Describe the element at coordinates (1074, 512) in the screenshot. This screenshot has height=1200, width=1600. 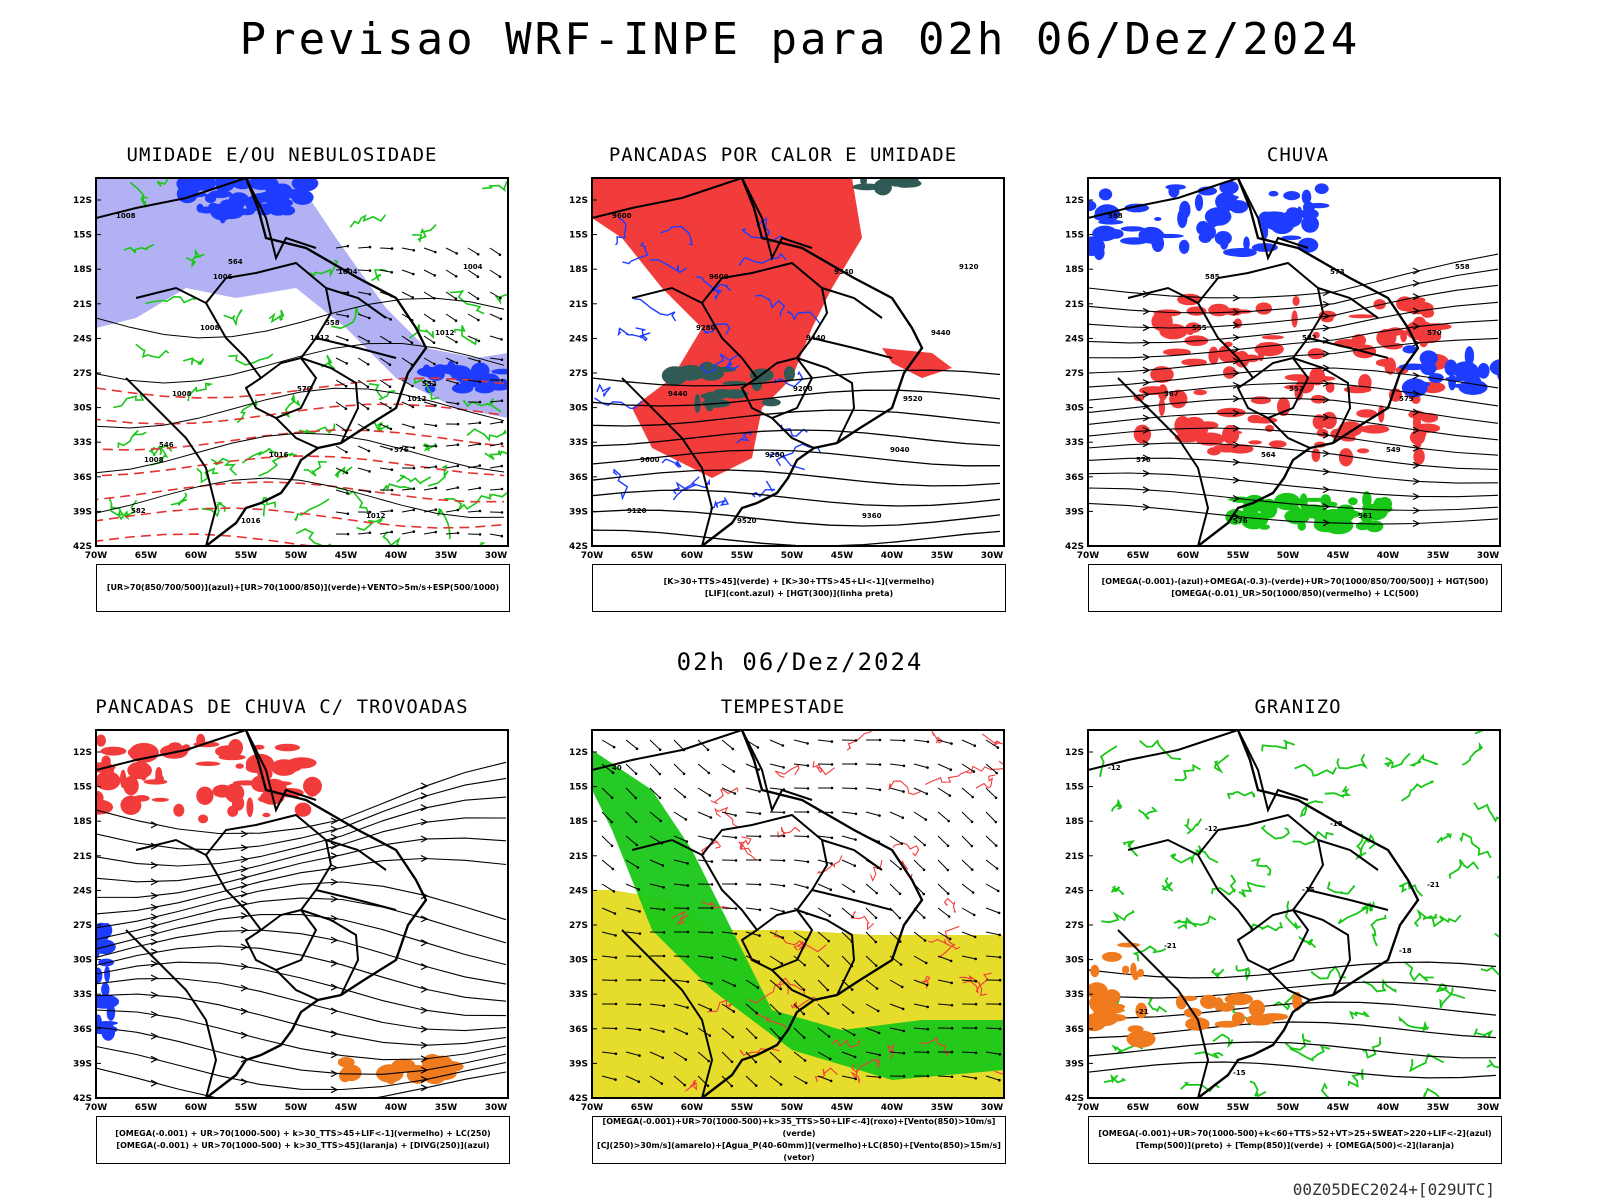
I see `lat-tick-label: 39S` at that location.